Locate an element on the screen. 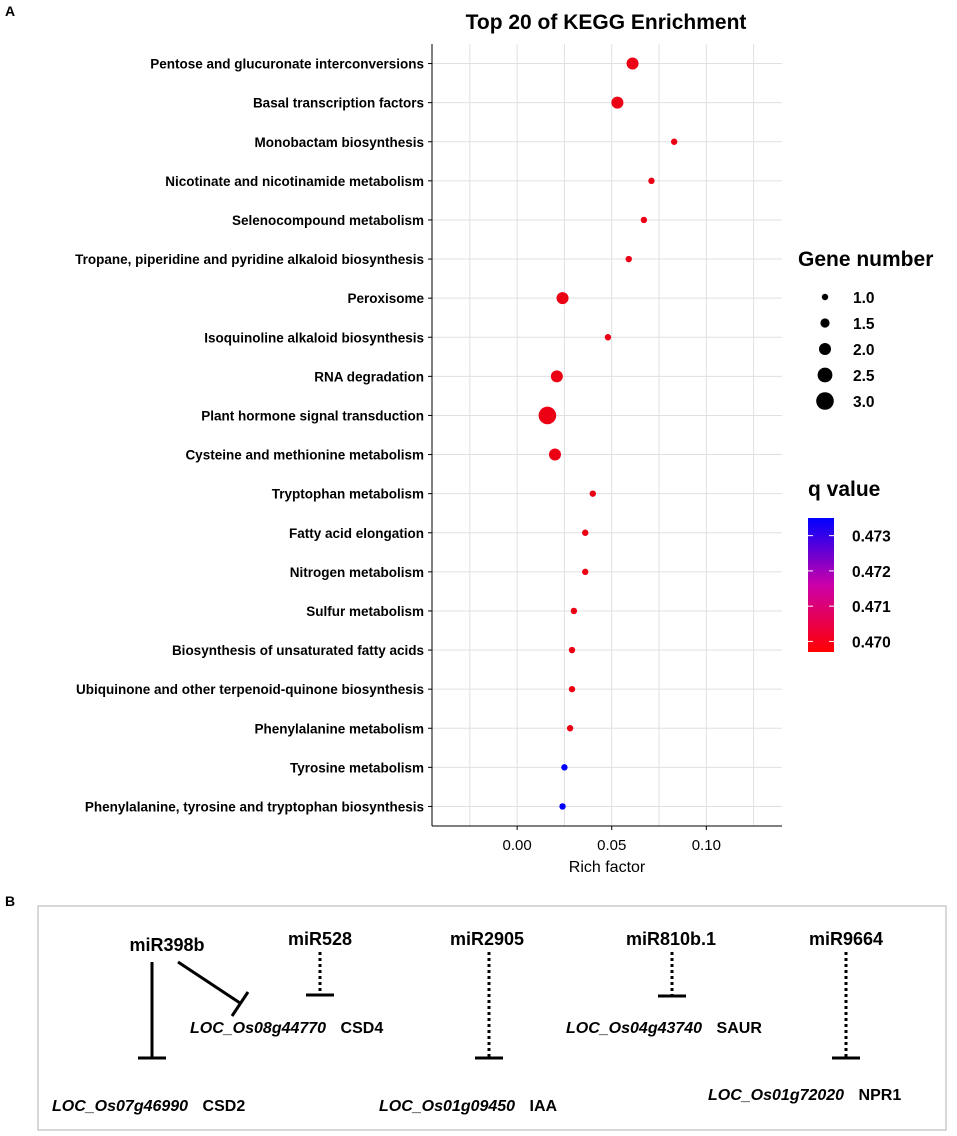 The height and width of the screenshot is (1136, 957). color-legend-label: 0.471 is located at coordinates (871, 607).